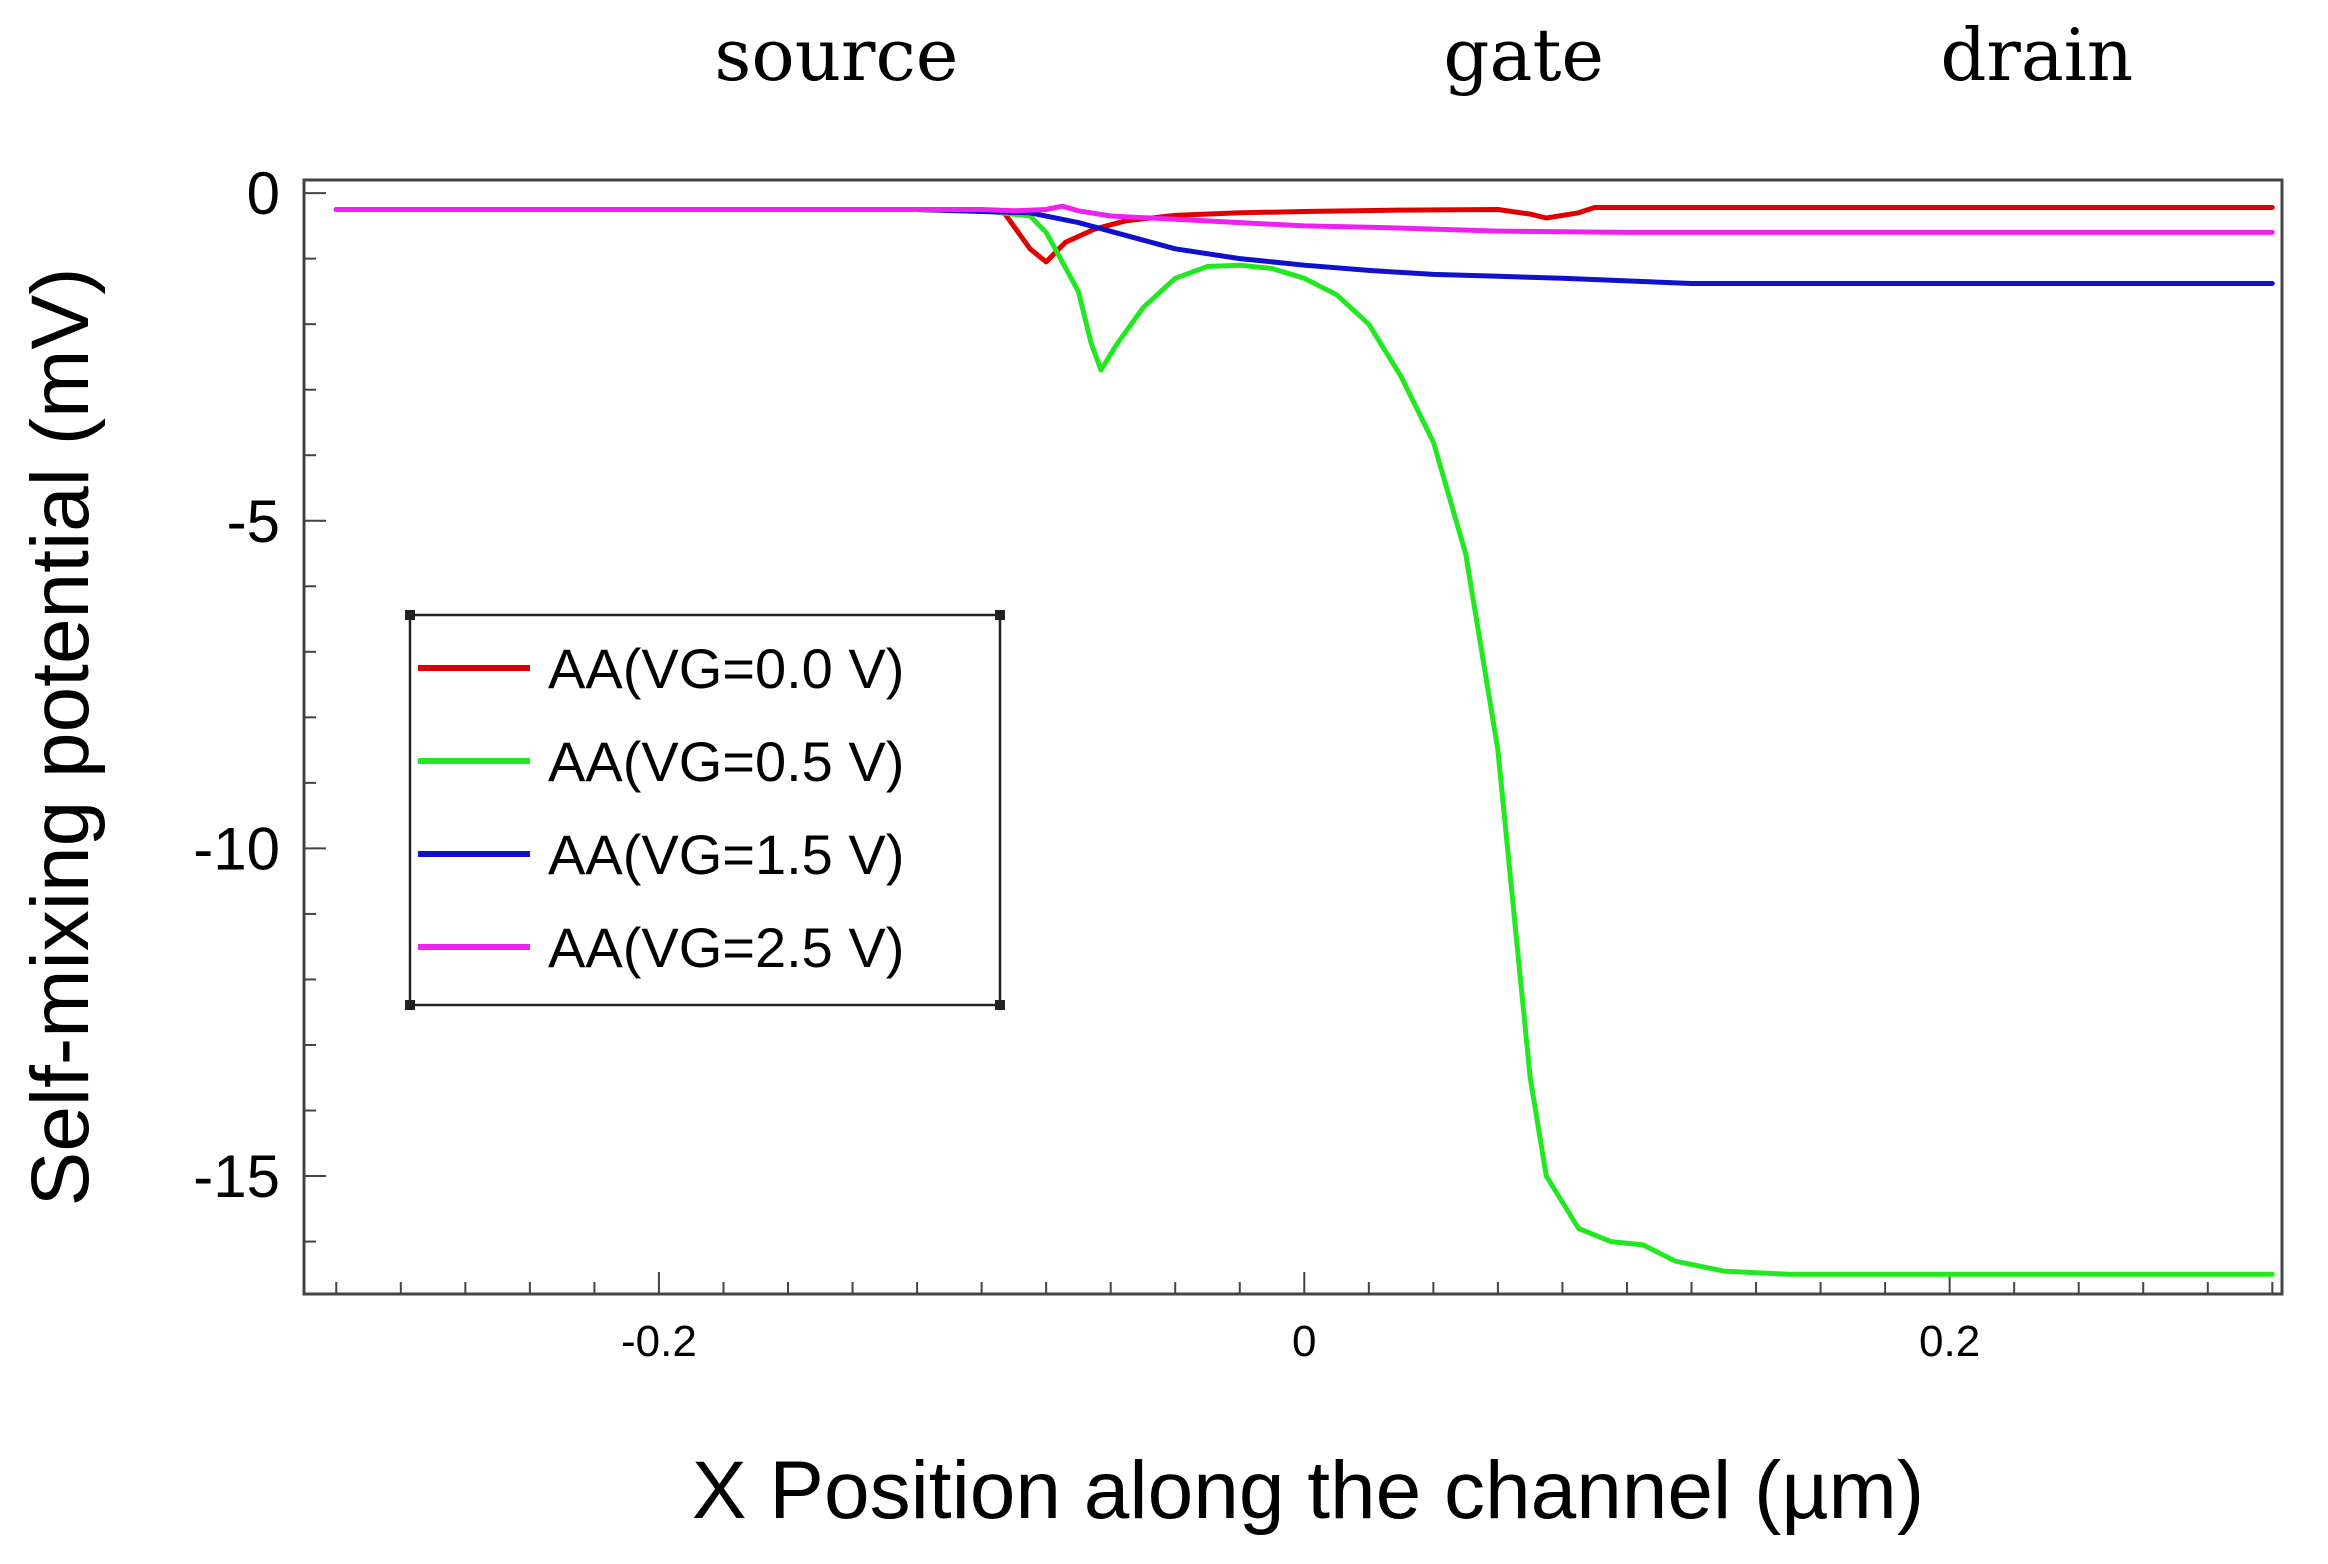 The width and height of the screenshot is (2328, 1564). What do you see at coordinates (259, 701) in the screenshot?
I see `y-axis-ticks: 0 -5 -10 -15` at bounding box center [259, 701].